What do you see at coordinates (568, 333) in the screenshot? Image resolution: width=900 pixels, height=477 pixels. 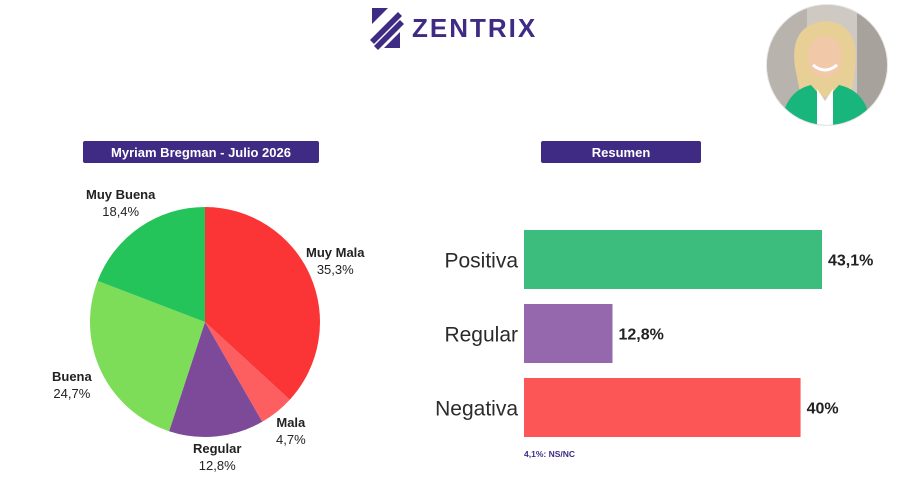 I see `bar-regular` at bounding box center [568, 333].